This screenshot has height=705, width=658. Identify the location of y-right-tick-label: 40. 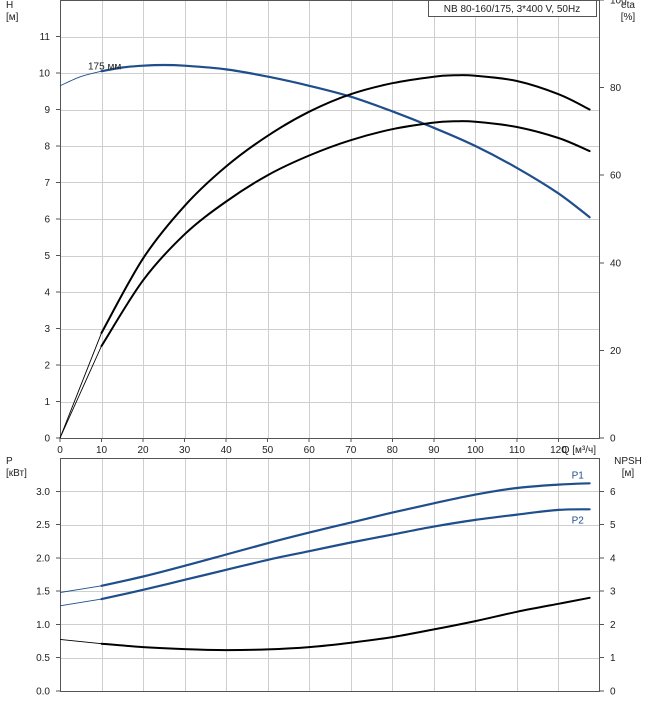
(616, 263).